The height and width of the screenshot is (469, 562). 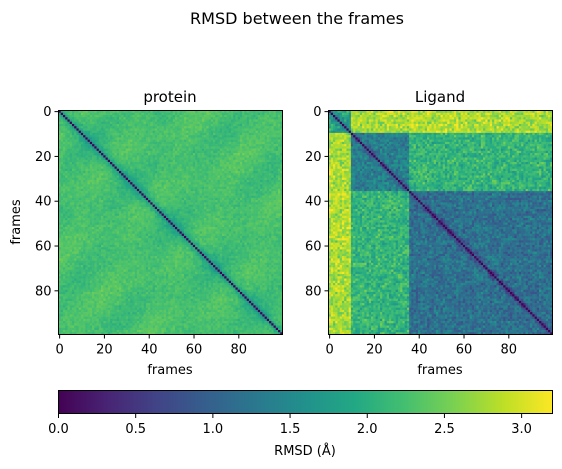 I want to click on colorbar-tick-label: 3.0, so click(x=521, y=429).